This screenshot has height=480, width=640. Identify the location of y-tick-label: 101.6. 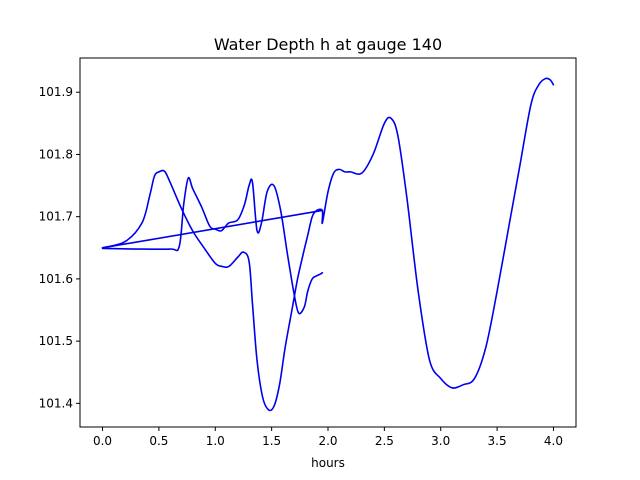
(56, 279).